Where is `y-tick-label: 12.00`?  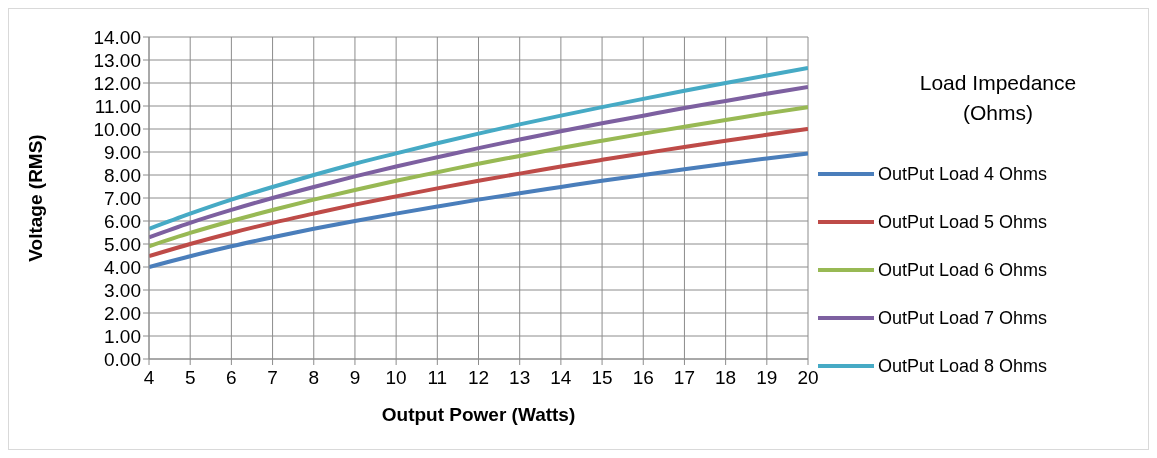 y-tick-label: 12.00 is located at coordinates (117, 83).